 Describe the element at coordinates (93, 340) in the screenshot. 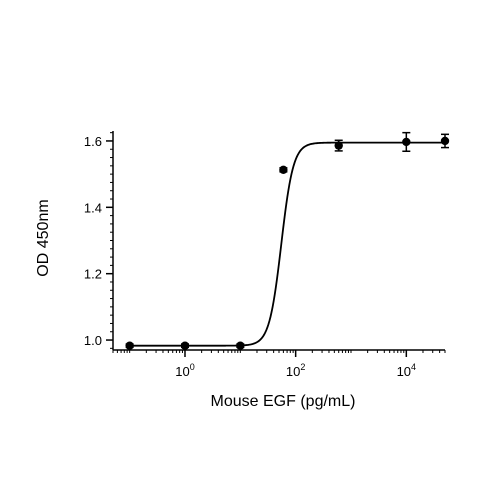

I see `y-tick-label: 1.0` at that location.